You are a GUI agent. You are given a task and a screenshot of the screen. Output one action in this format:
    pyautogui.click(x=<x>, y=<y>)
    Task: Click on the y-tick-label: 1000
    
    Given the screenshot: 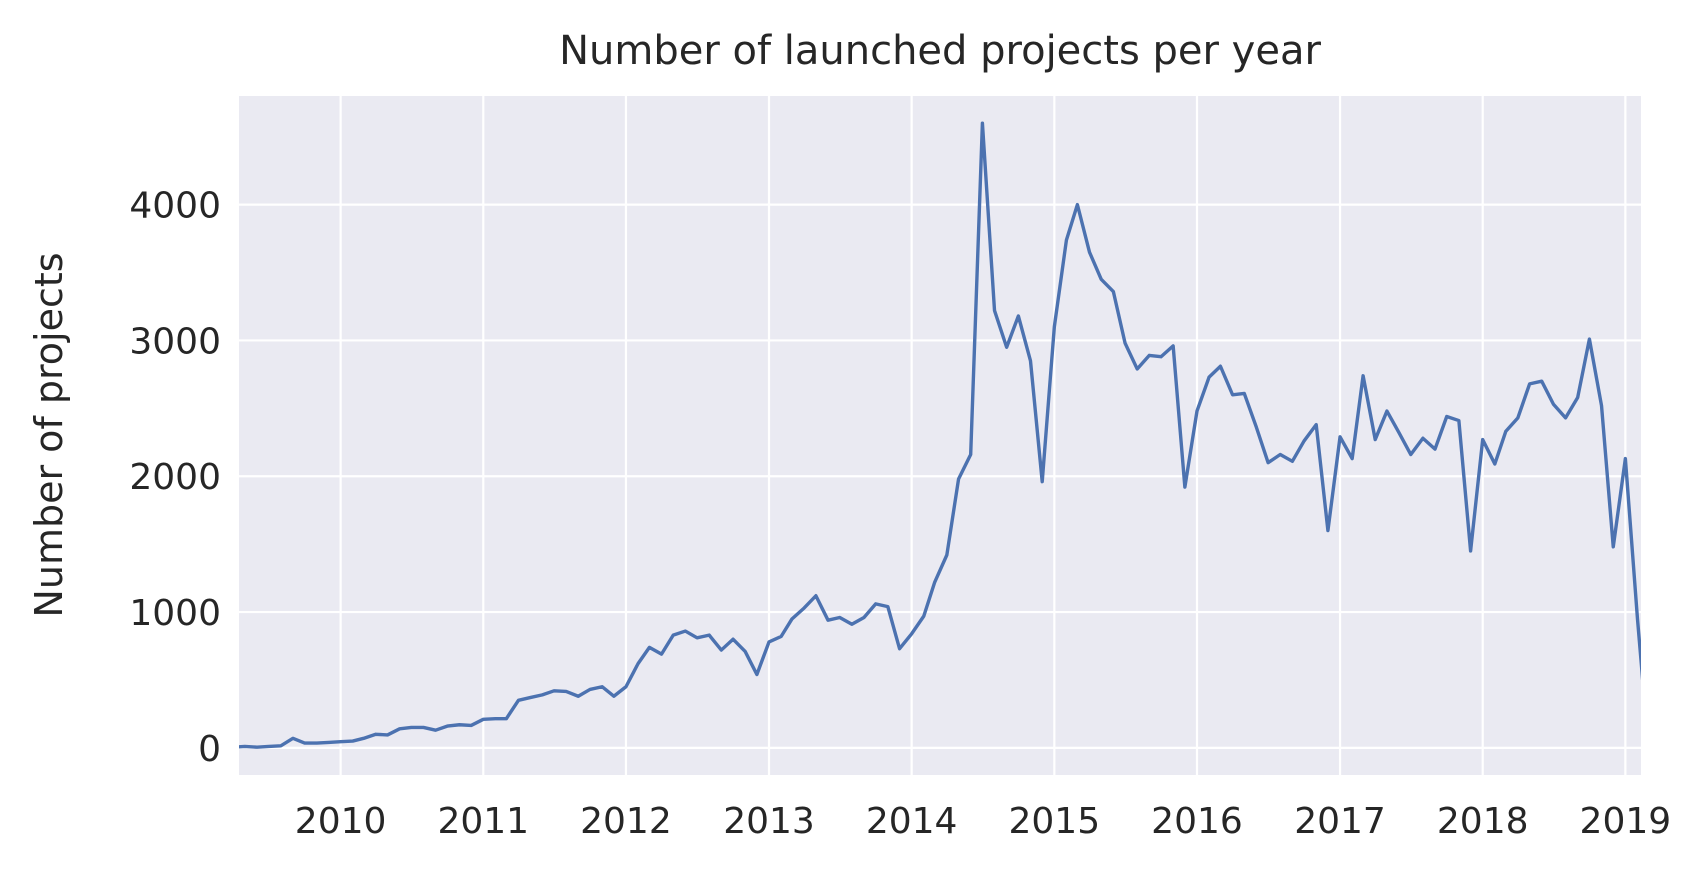 What is the action you would take?
    pyautogui.click(x=175, y=613)
    